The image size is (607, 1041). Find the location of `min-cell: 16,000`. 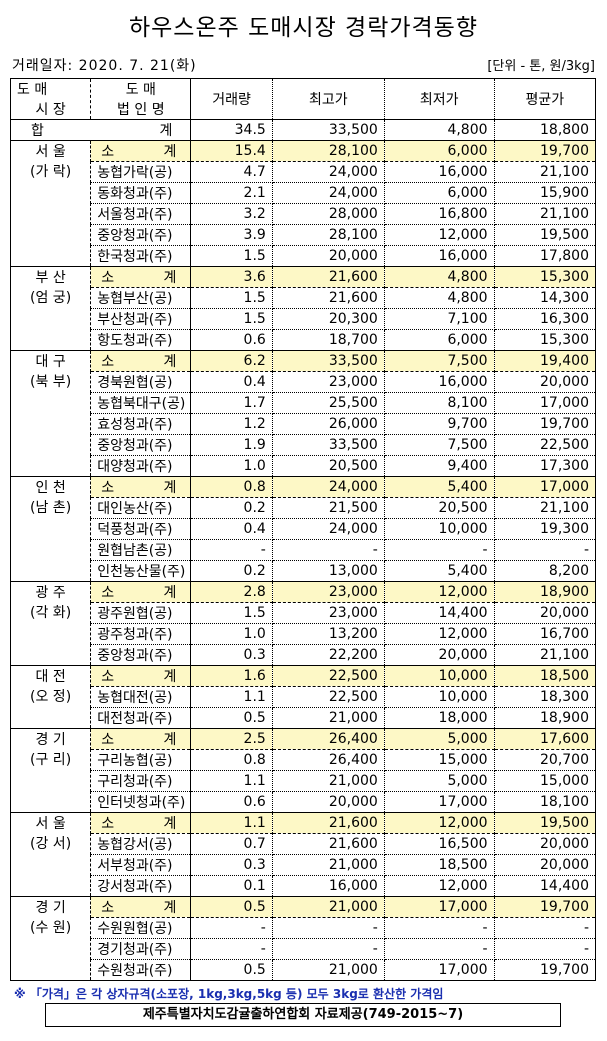

min-cell: 16,000 is located at coordinates (439, 172).